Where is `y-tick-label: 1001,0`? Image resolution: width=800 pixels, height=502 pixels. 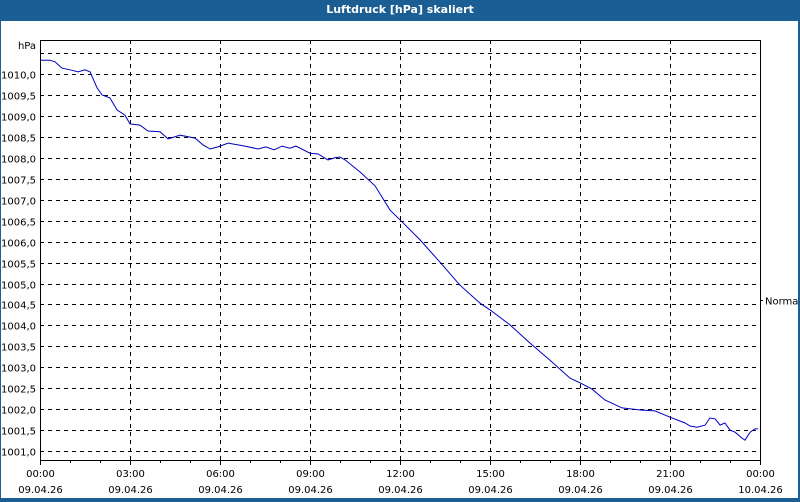
y-tick-label: 1001,0 is located at coordinates (18, 453).